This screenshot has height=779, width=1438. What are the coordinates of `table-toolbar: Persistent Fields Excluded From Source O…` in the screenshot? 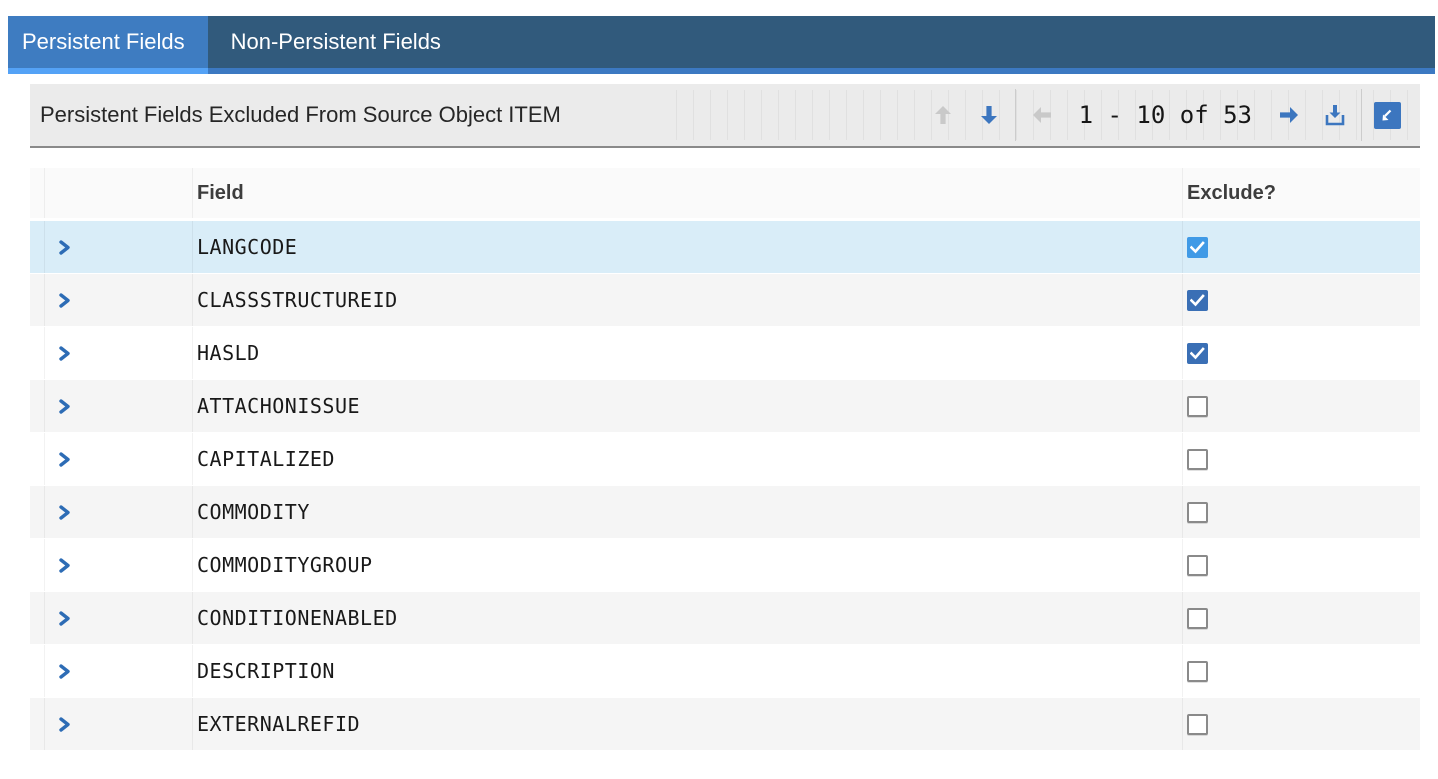 It's located at (725, 116).